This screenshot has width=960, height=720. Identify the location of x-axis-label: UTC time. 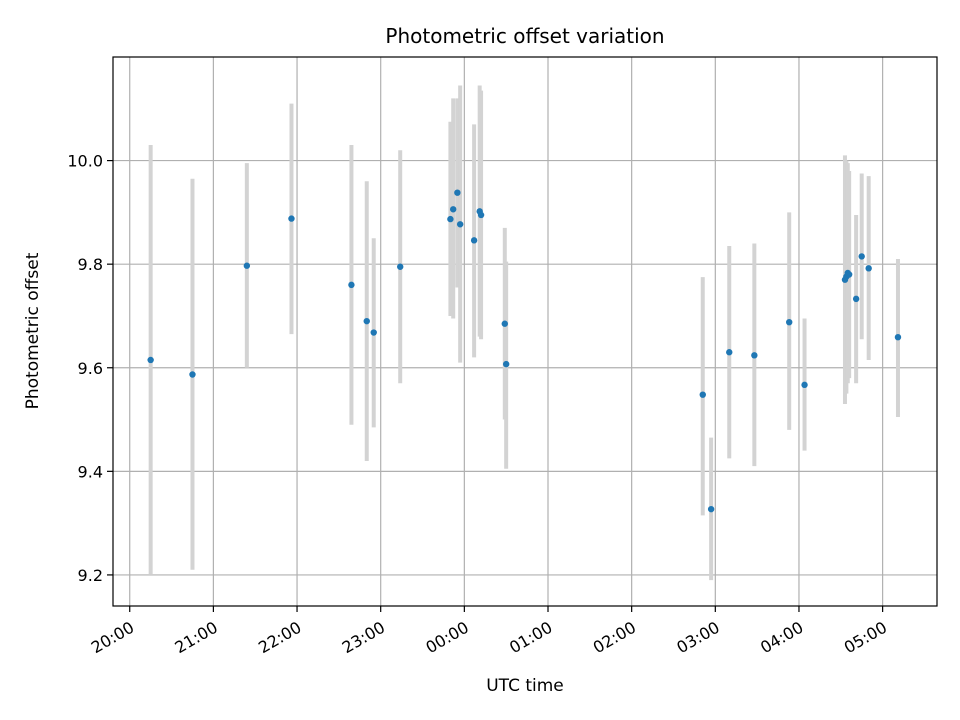
(525, 686).